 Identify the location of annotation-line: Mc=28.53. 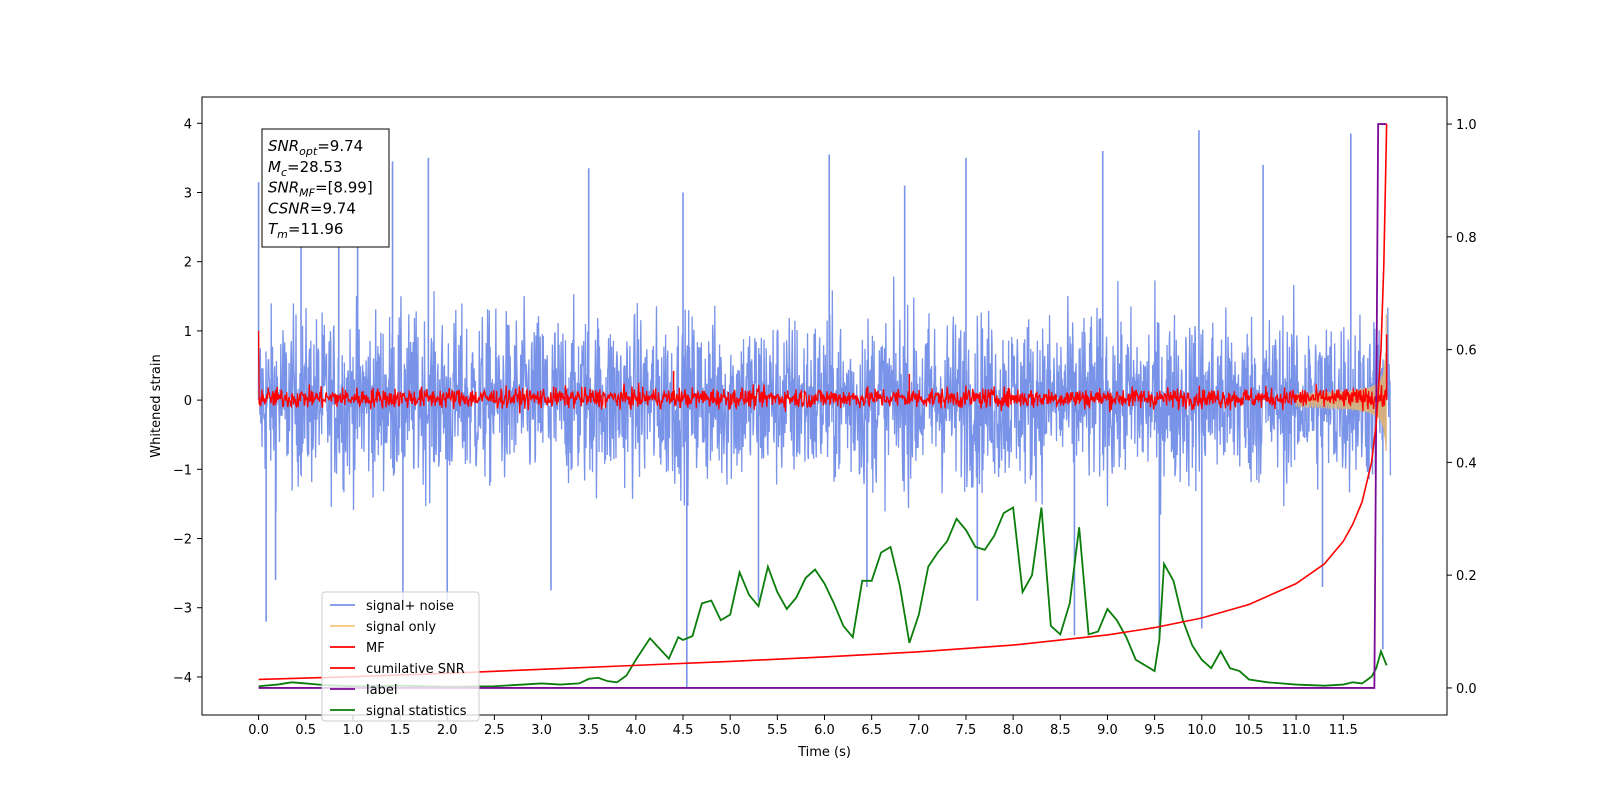
(305, 168).